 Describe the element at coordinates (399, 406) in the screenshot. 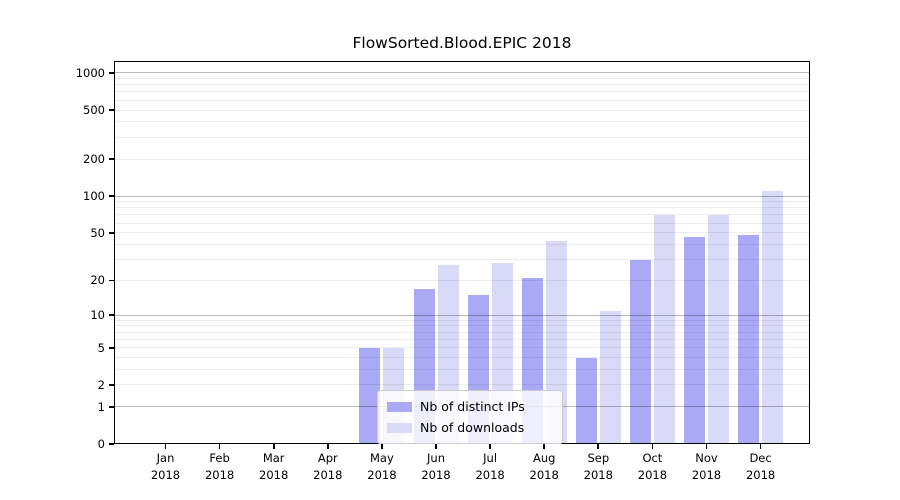

I see `legend-swatch-distinct-ips` at that location.